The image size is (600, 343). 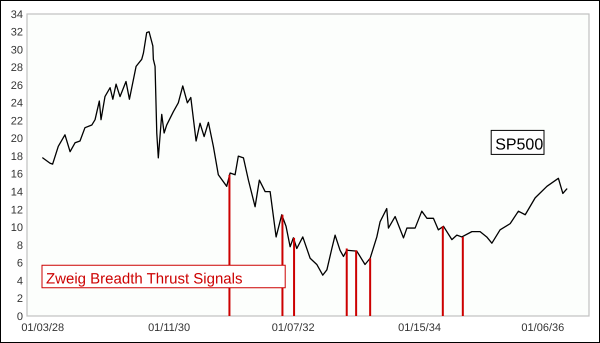 I want to click on x-tick-label: 01/15/34, so click(x=419, y=328).